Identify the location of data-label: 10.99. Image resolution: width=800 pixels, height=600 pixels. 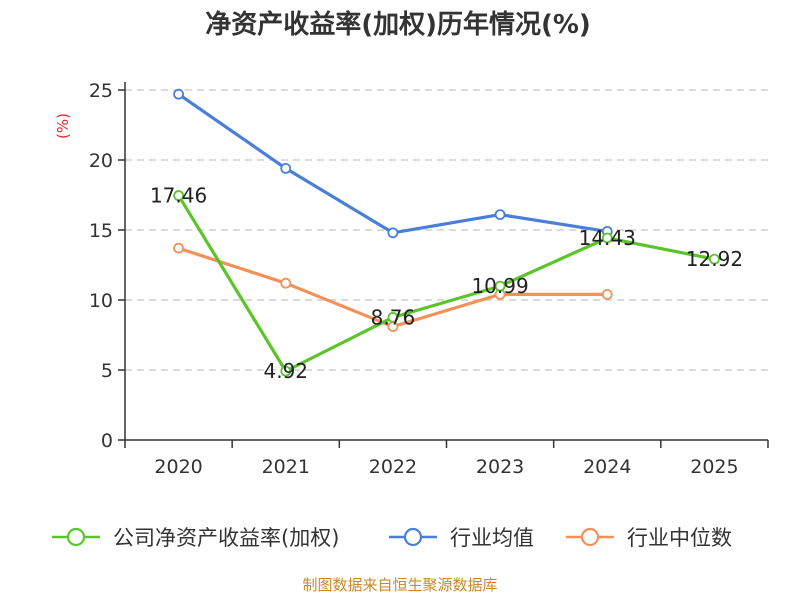
(499, 286).